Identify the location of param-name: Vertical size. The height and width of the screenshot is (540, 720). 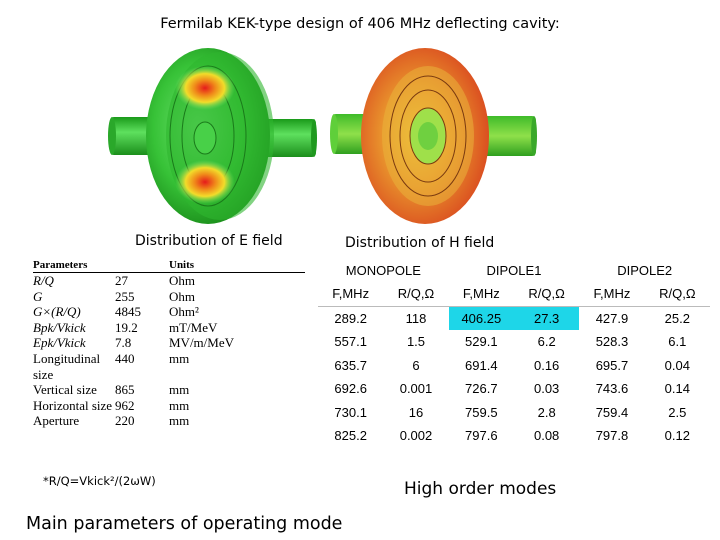
(65, 390).